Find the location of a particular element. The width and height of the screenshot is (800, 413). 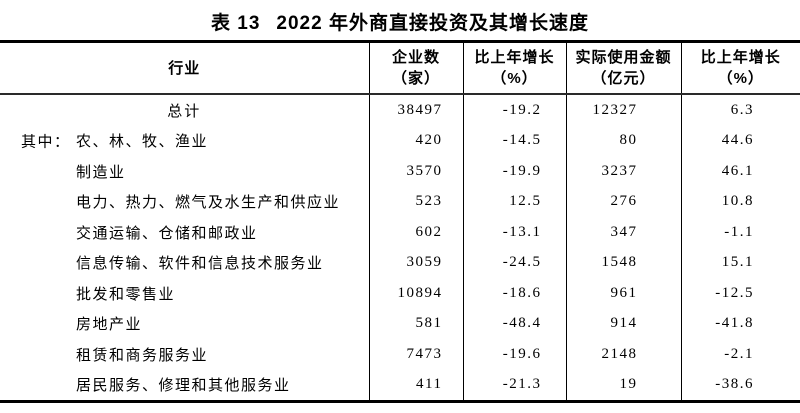

enterprises-cell: 420 is located at coordinates (415, 140).